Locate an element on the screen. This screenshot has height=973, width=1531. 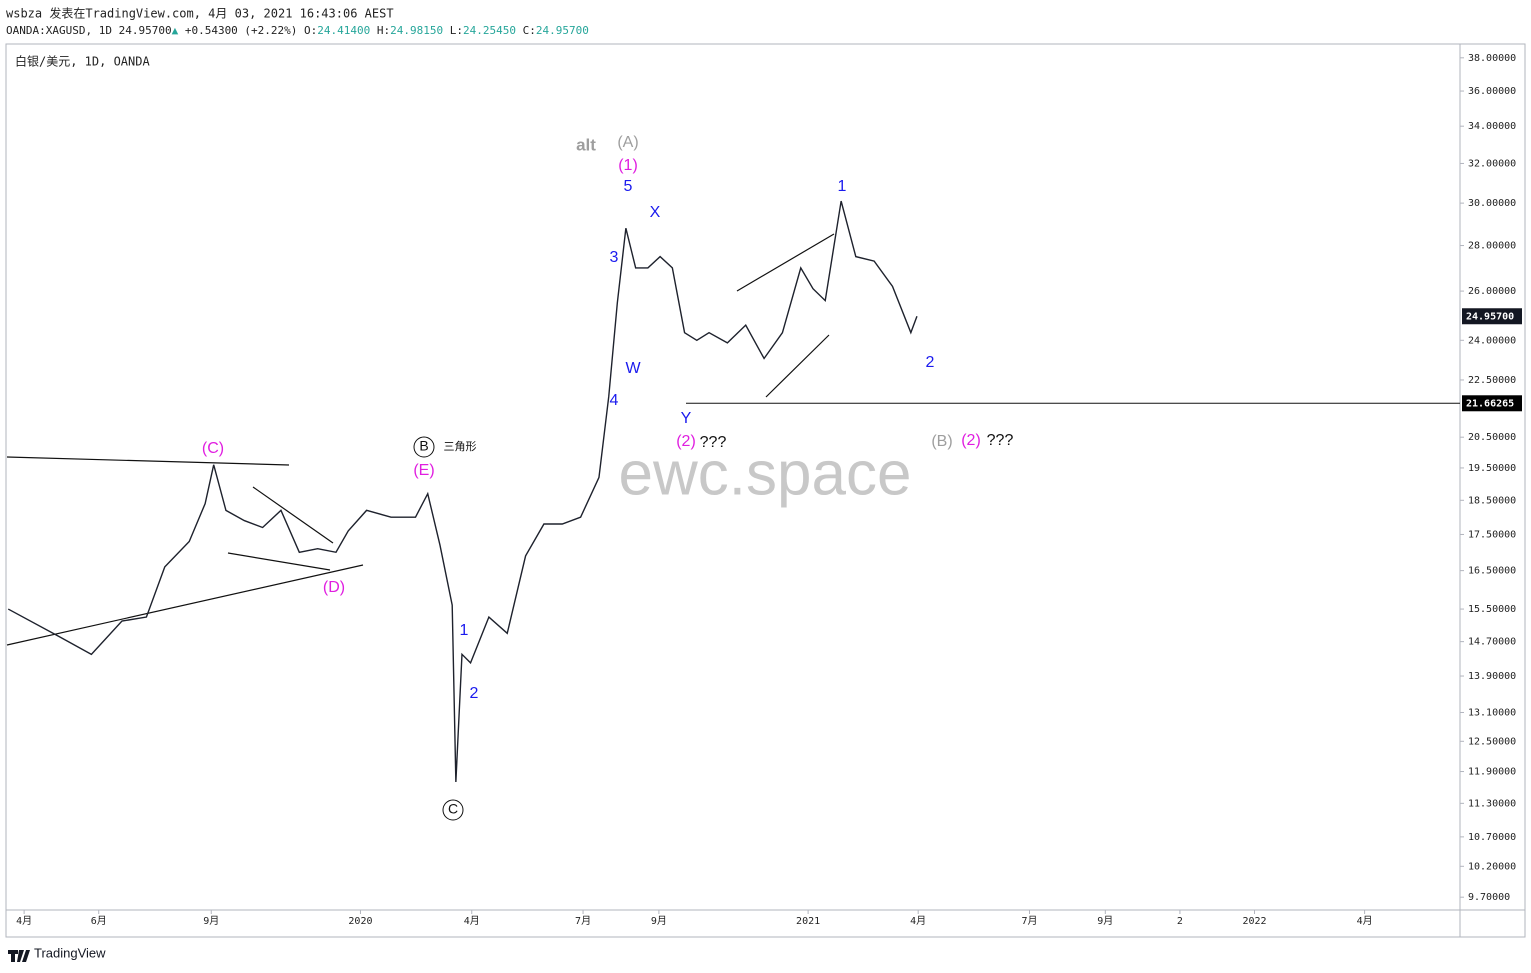
o: 24.41400 is located at coordinates (343, 30).